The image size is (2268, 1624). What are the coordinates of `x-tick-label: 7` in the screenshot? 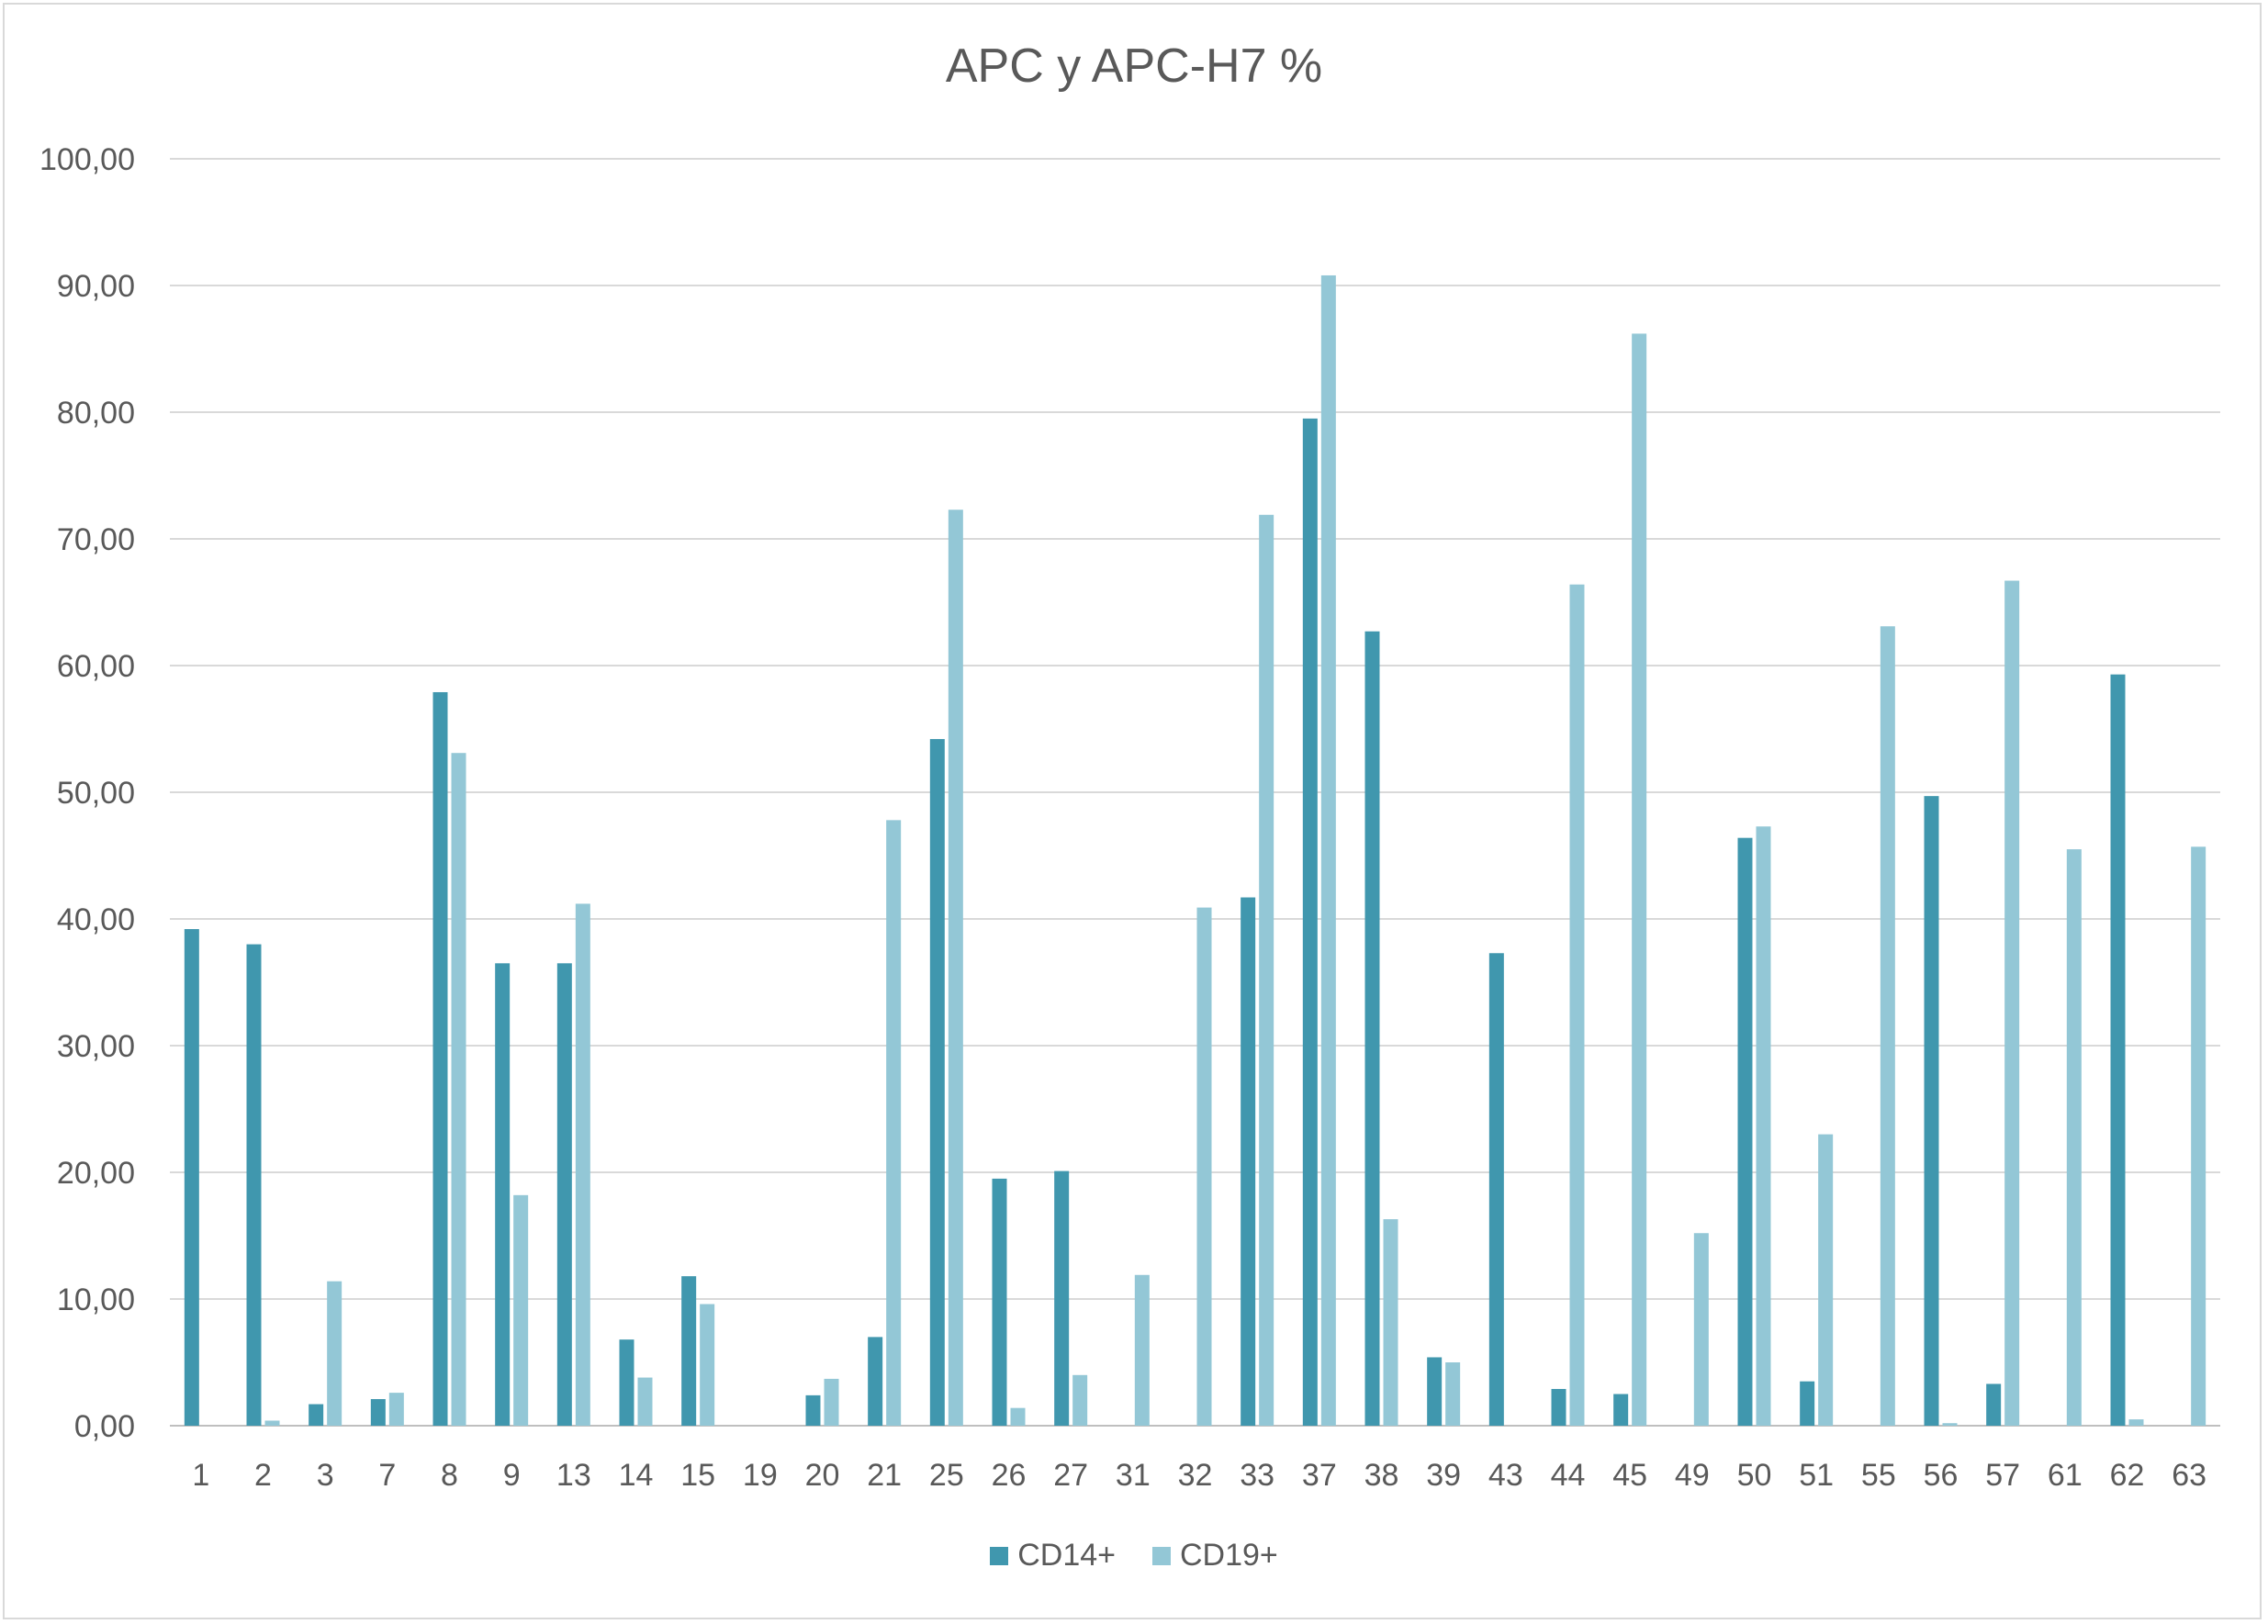 It's located at (387, 1475).